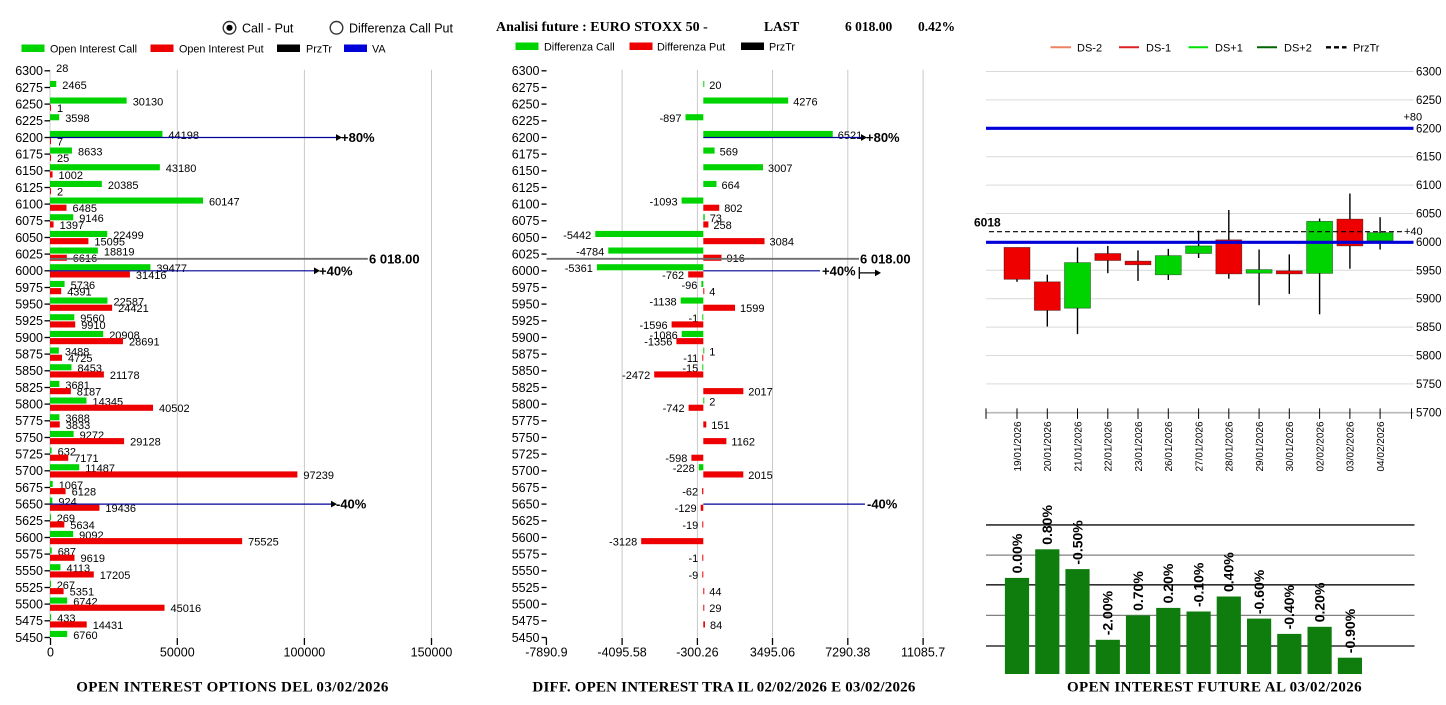 The image size is (1446, 705). Describe the element at coordinates (526, 288) in the screenshot. I see `svg-text: 5975` at that location.